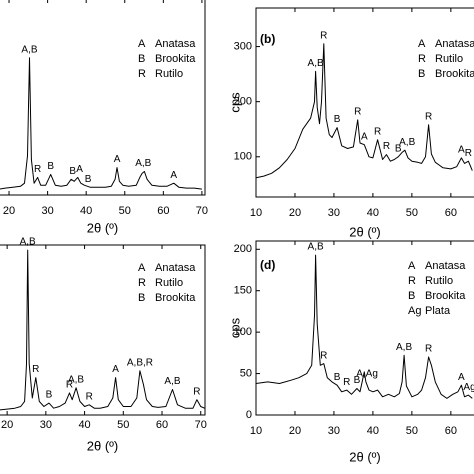 The image size is (474, 474). I want to click on panel-label: (b), so click(267, 39).